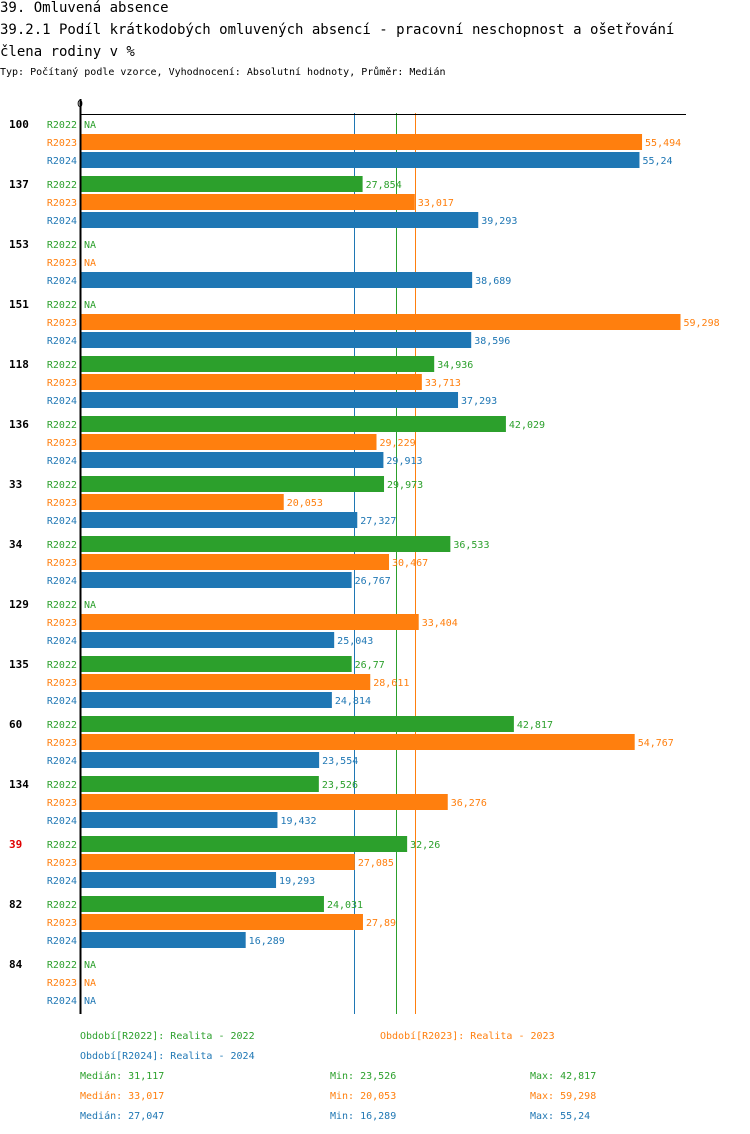 This screenshot has height=1134, width=750. Describe the element at coordinates (499, 221) in the screenshot. I see `data-label: 39,293` at that location.